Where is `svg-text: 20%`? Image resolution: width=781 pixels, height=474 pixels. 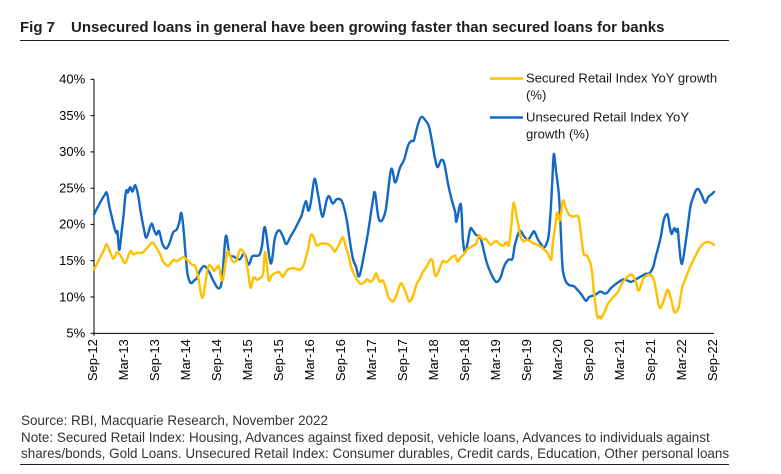
svg-text: 20% is located at coordinates (72, 224).